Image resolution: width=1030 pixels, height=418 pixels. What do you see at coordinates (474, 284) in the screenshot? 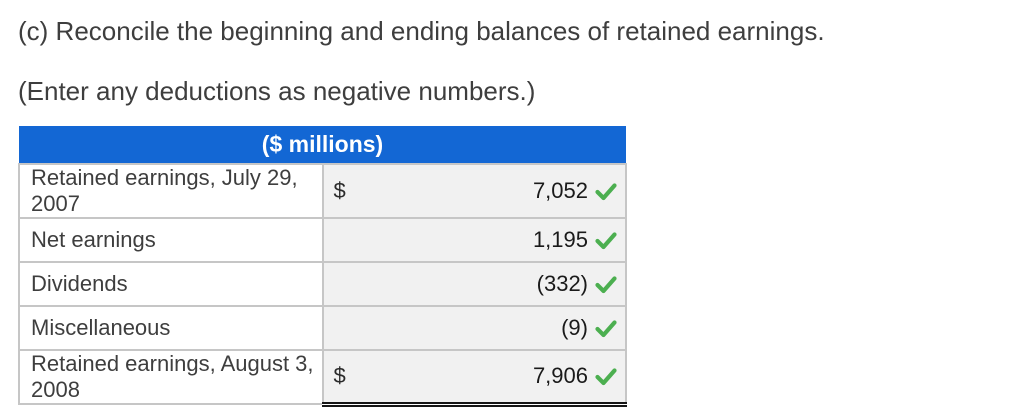
I see `answer-cell: (332)` at bounding box center [474, 284].